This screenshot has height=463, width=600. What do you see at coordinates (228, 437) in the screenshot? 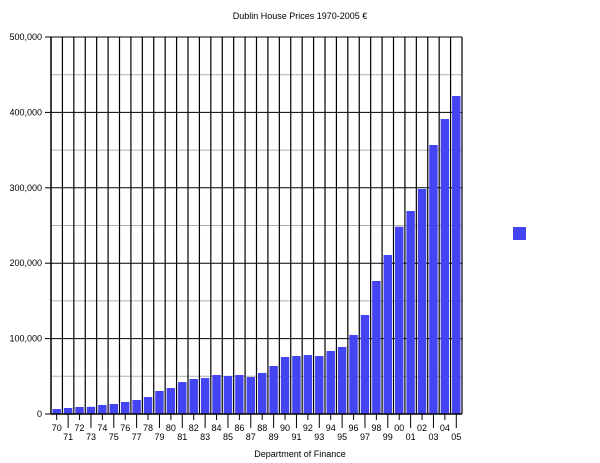
I see `x-tick-label: 85` at bounding box center [228, 437].